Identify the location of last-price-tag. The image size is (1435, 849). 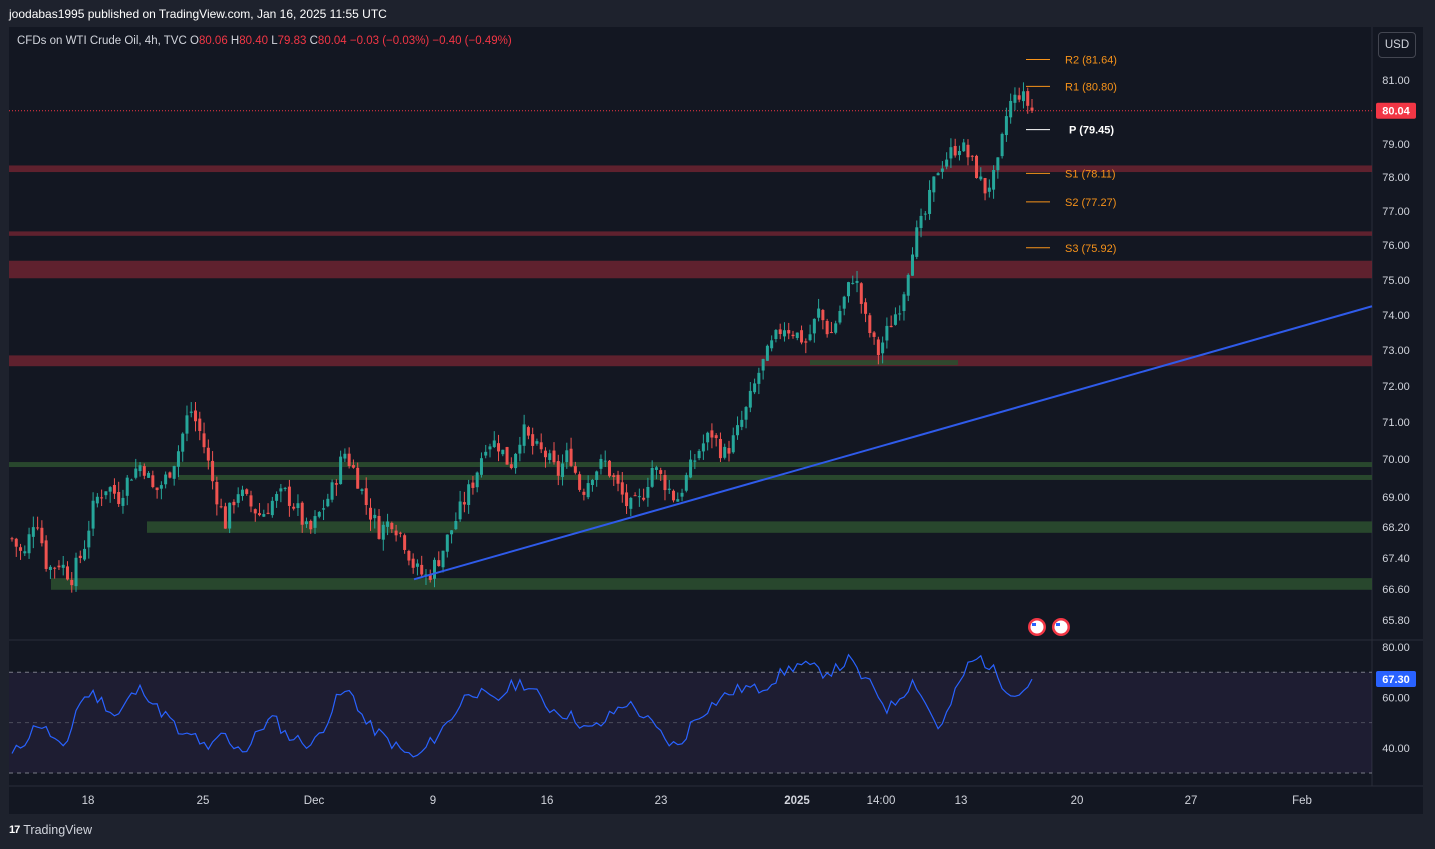
(1396, 110).